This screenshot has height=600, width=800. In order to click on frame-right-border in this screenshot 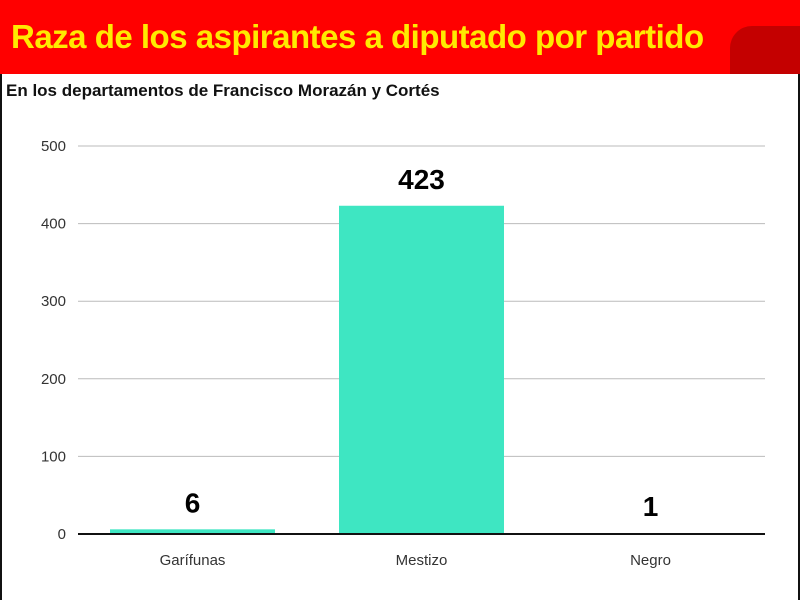, I will do `click(799, 300)`.